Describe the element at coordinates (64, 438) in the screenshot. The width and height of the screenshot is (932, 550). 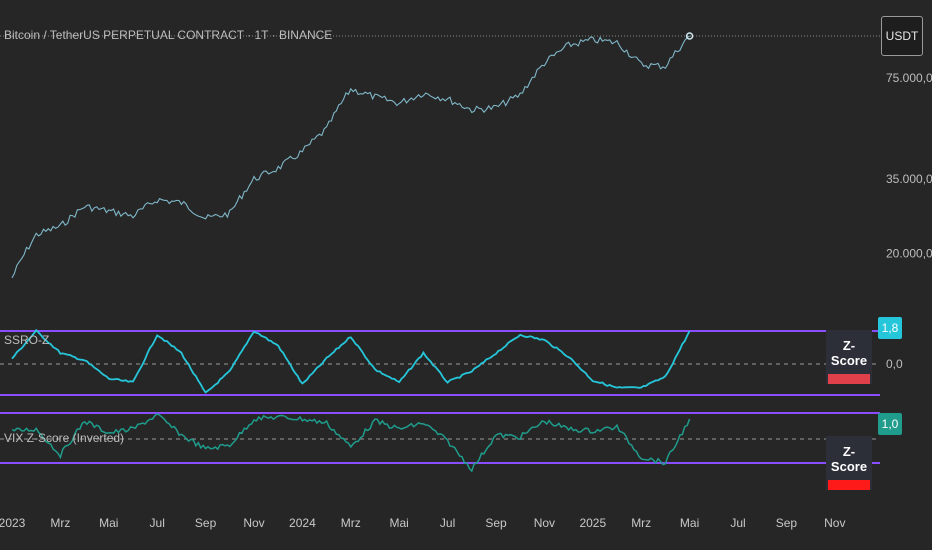
I see `vix-pane-label: VIX Z-Score (Inverted)` at that location.